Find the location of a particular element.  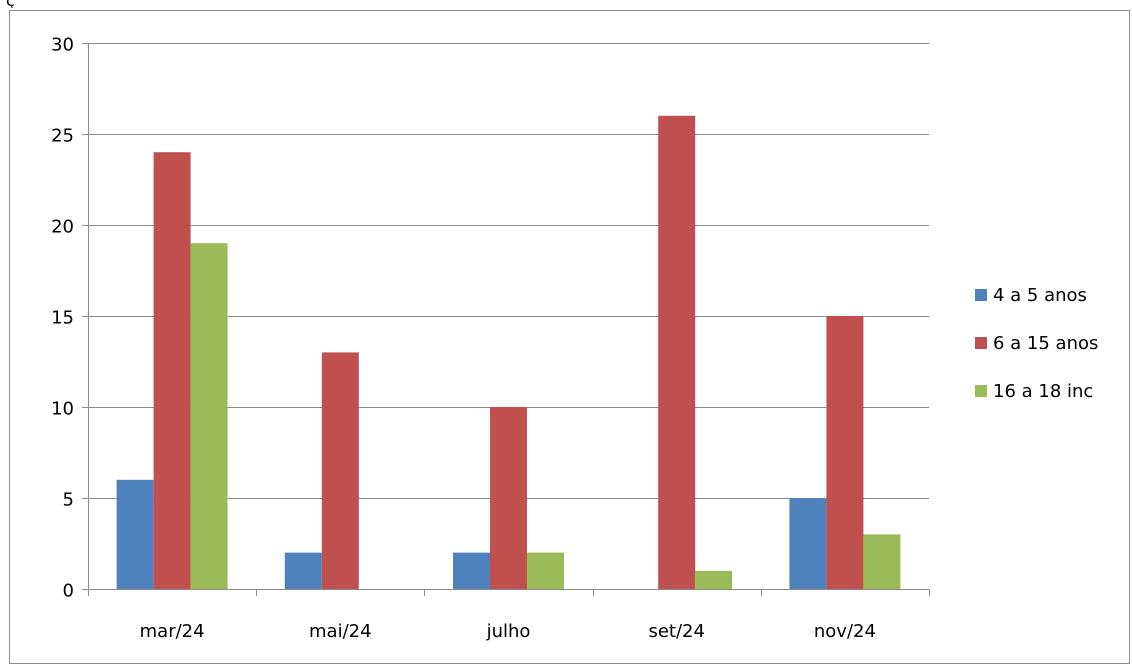

y-tick-label: 25 is located at coordinates (62, 136).